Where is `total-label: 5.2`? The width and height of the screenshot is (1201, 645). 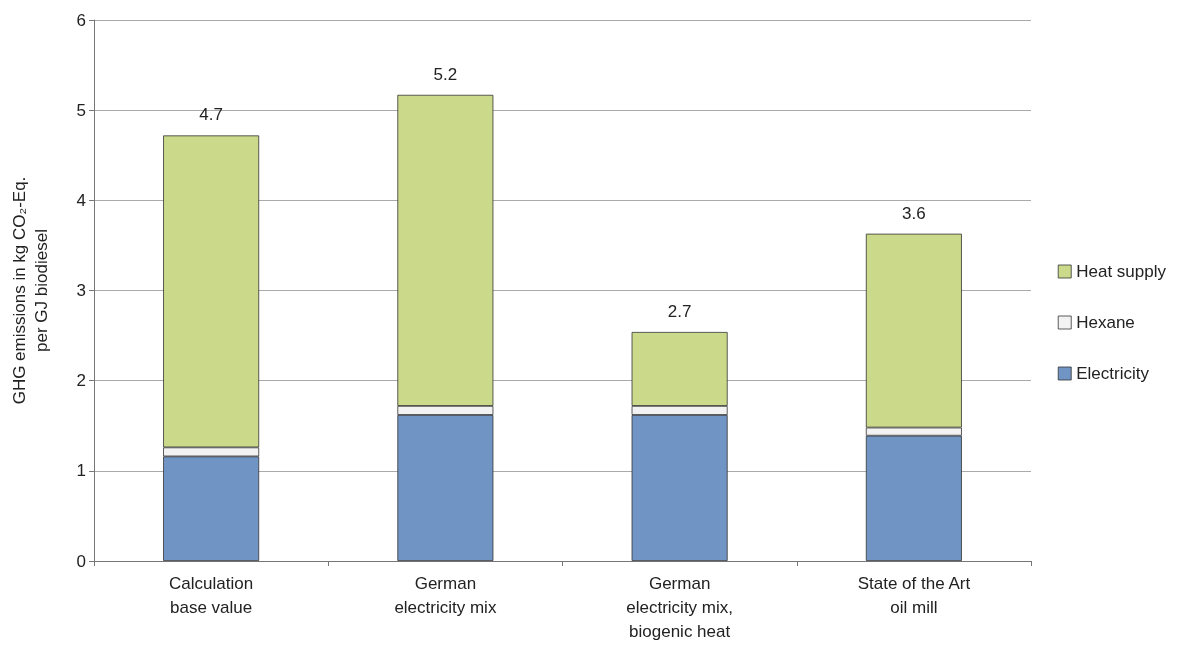
total-label: 5.2 is located at coordinates (445, 74).